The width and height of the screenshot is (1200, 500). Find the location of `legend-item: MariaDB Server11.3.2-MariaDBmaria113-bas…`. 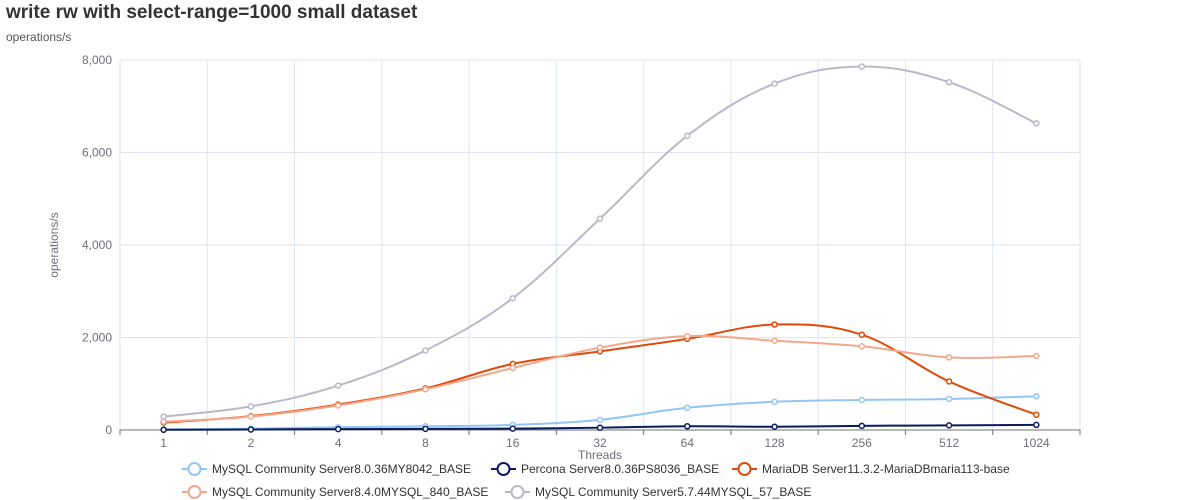

legend-item: MariaDB Server11.3.2-MariaDBmaria113-bas… is located at coordinates (871, 469).